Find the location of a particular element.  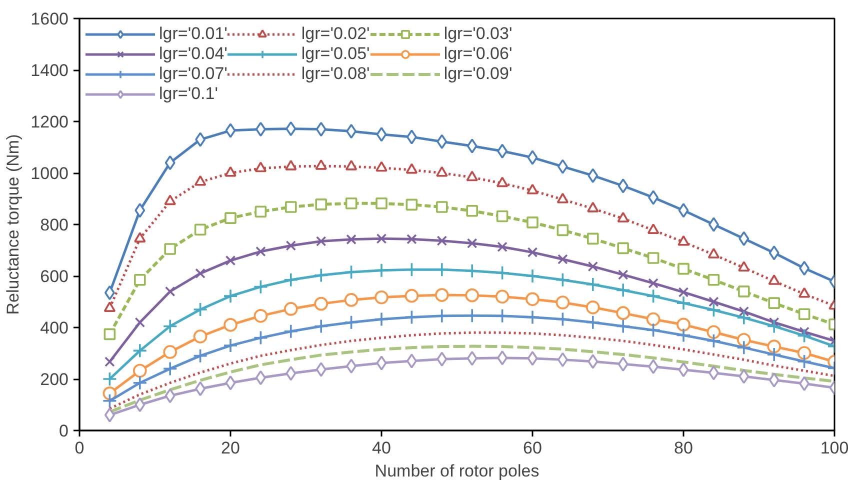

x-tick-label: 80 is located at coordinates (683, 448).